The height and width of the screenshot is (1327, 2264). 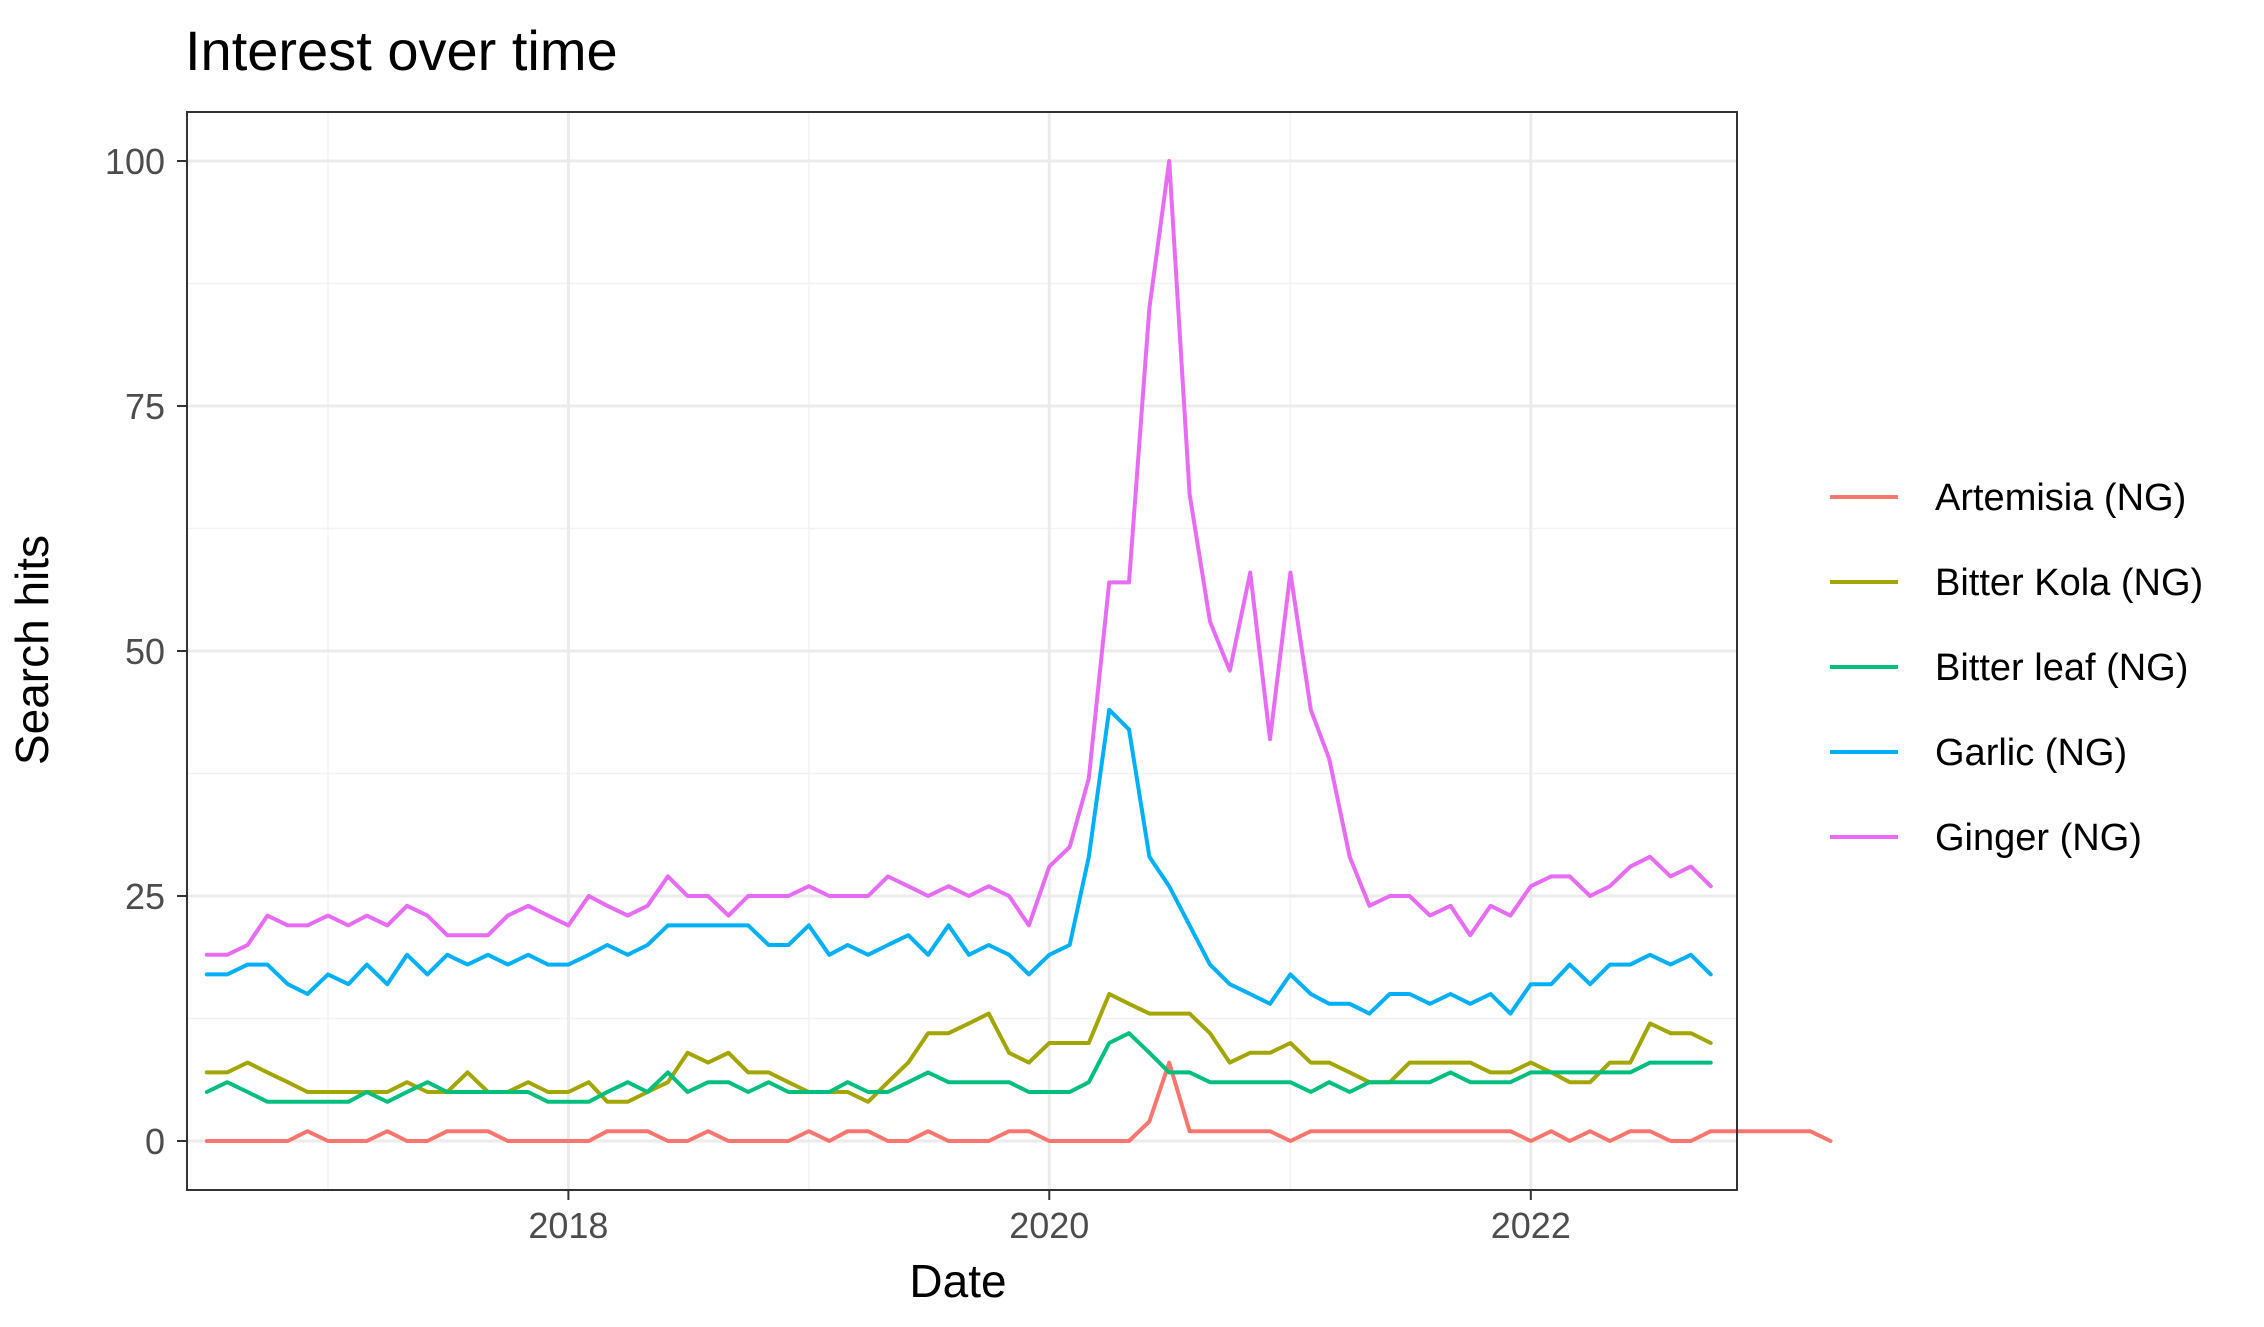 I want to click on x-axis: 2018 2020 2022, so click(x=1049, y=1218).